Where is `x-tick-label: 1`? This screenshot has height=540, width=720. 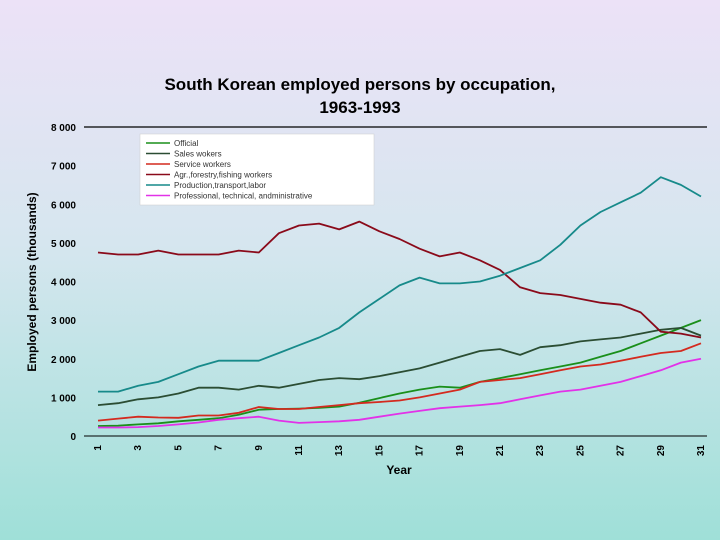
x-tick-label: 1 is located at coordinates (98, 448).